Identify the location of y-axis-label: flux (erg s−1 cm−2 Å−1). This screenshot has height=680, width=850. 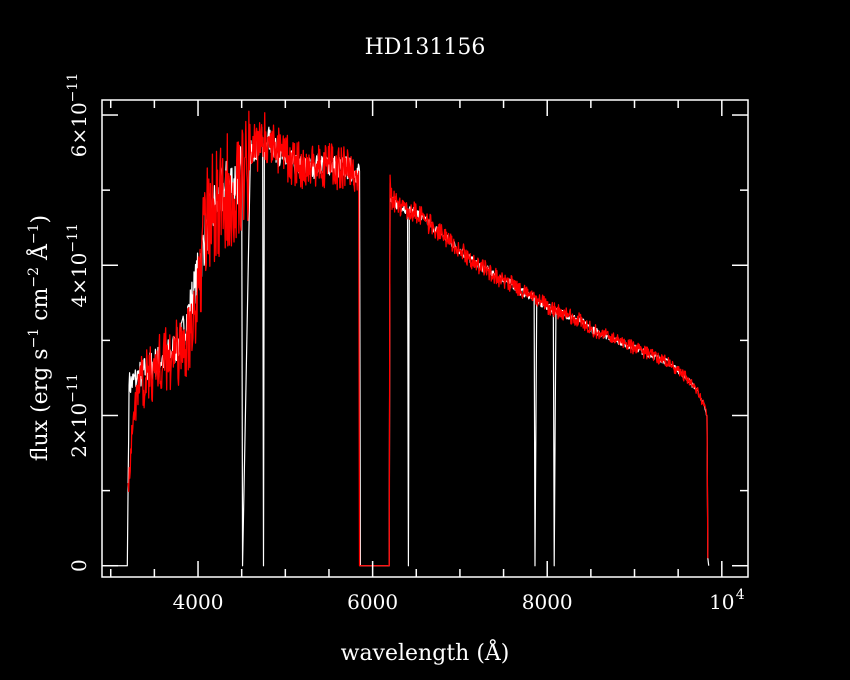
(39, 338).